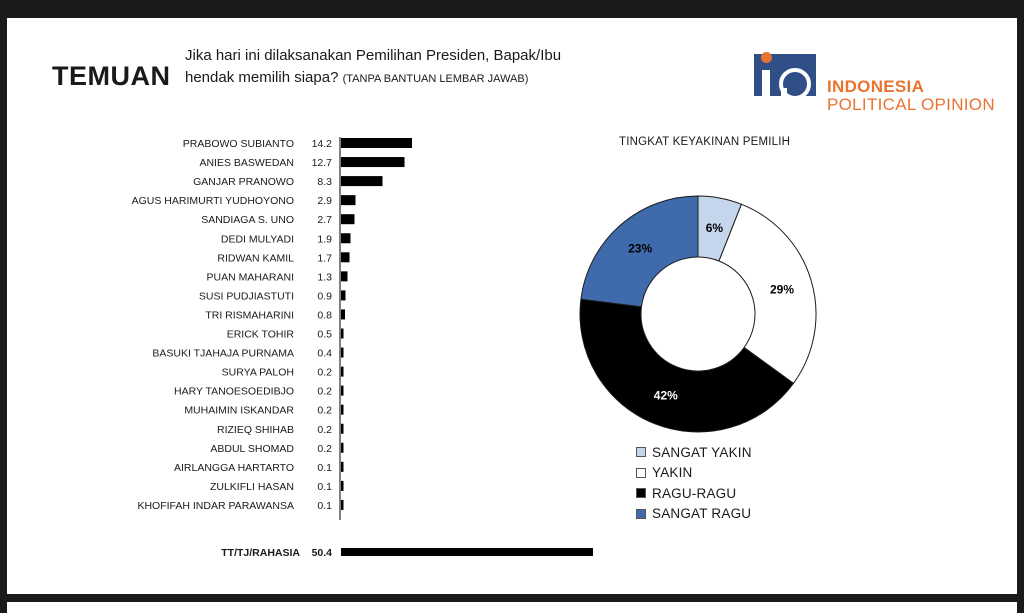  What do you see at coordinates (324, 258) in the screenshot?
I see `bar-value-label: 1.7` at bounding box center [324, 258].